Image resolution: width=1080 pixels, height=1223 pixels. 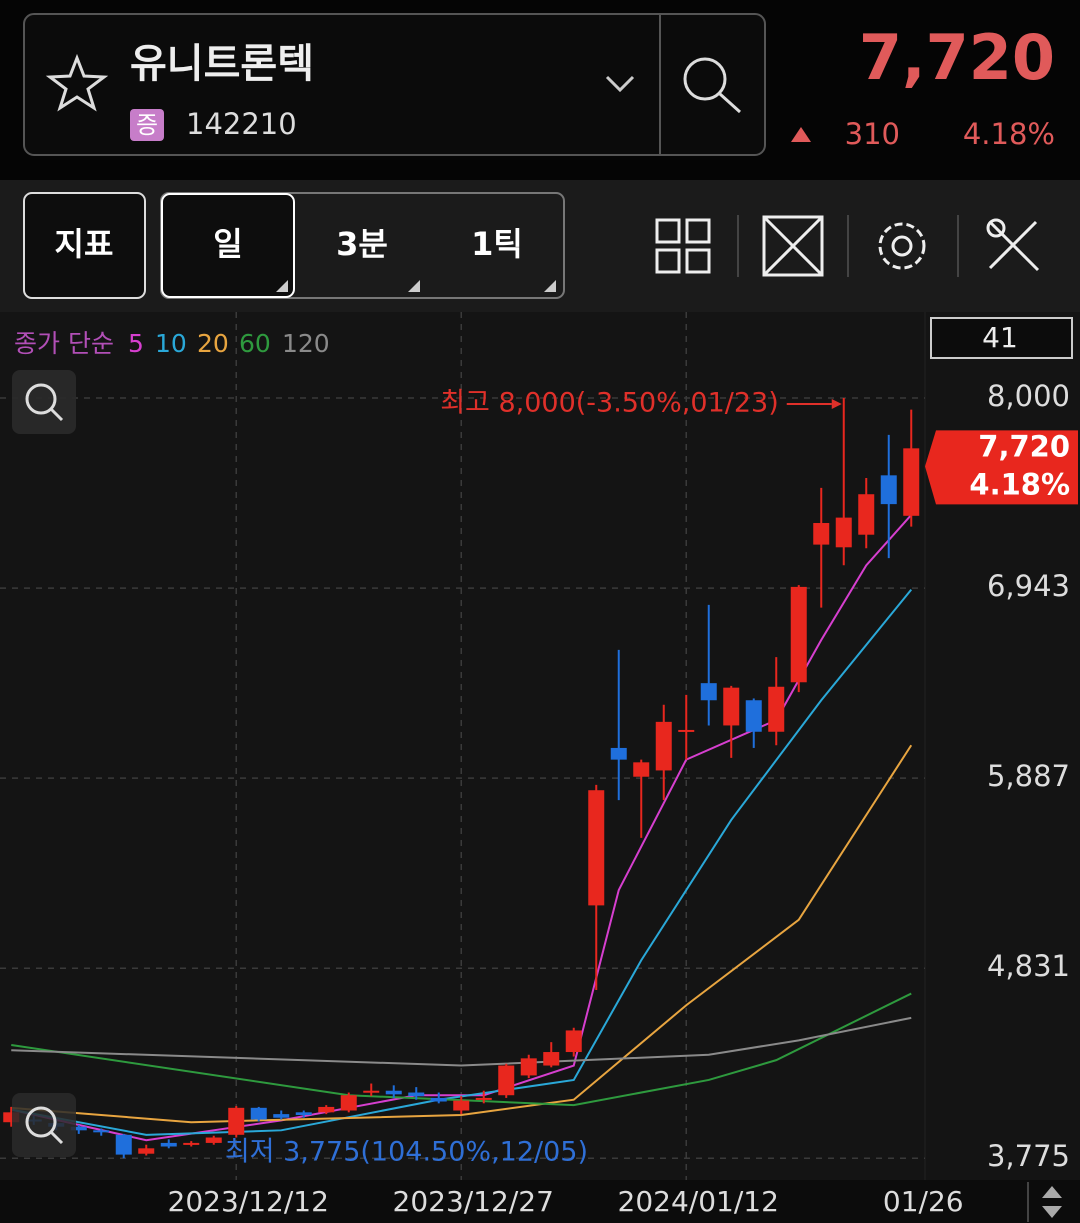 I want to click on stock-name: 유니트론텍, so click(x=222, y=64).